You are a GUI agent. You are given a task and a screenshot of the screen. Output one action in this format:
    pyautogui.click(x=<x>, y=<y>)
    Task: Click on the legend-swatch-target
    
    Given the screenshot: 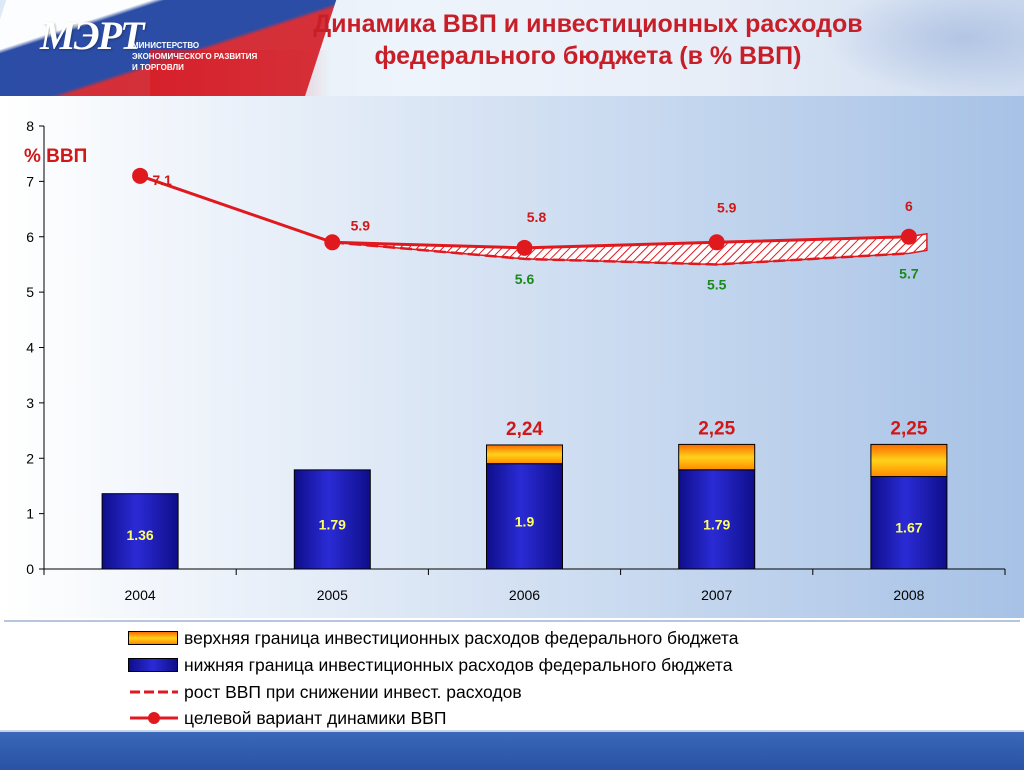 What is the action you would take?
    pyautogui.click(x=154, y=718)
    